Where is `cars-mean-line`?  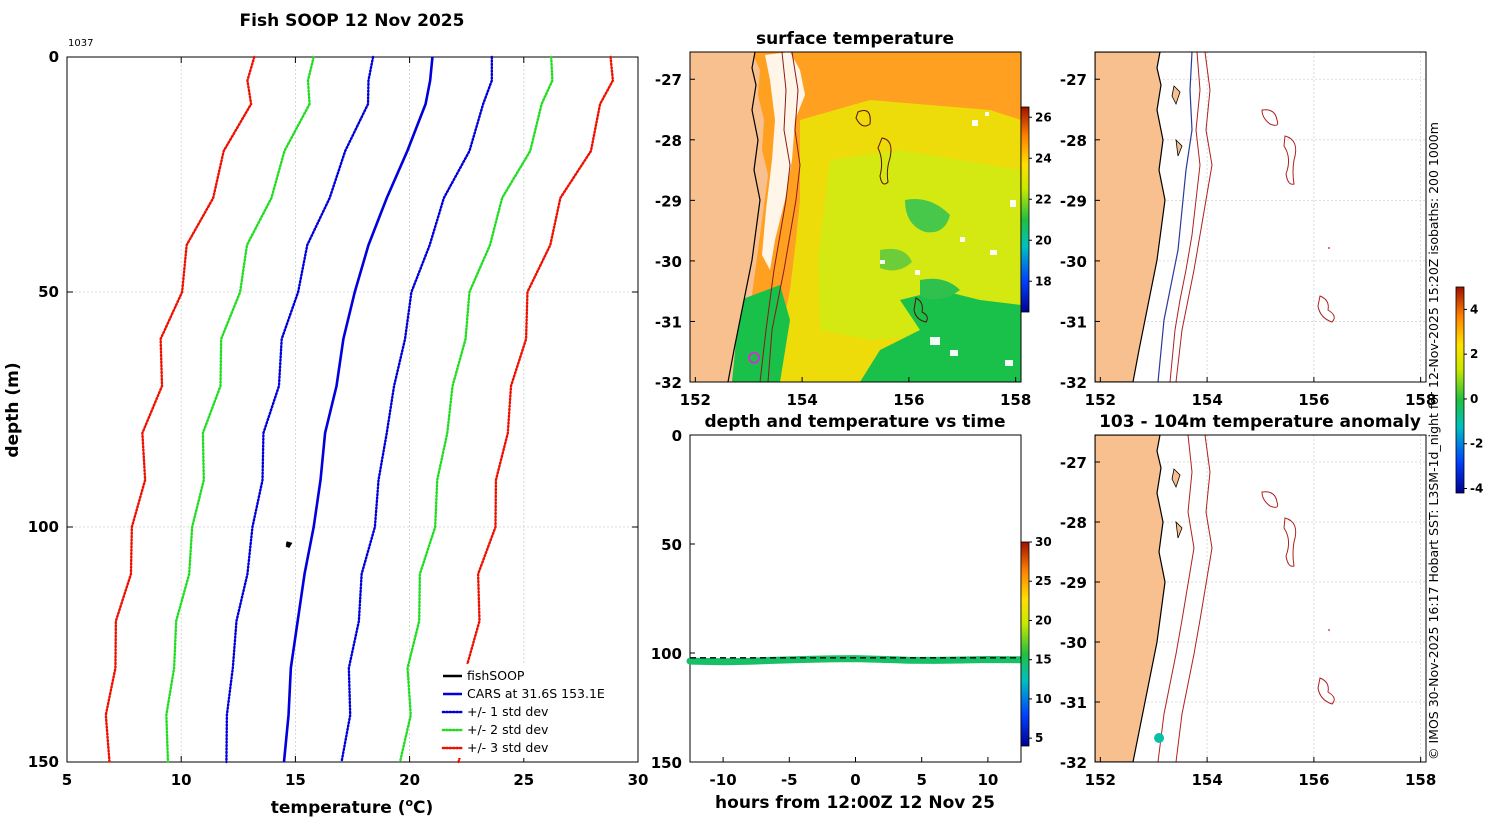
cars-mean-line is located at coordinates (358, 409).